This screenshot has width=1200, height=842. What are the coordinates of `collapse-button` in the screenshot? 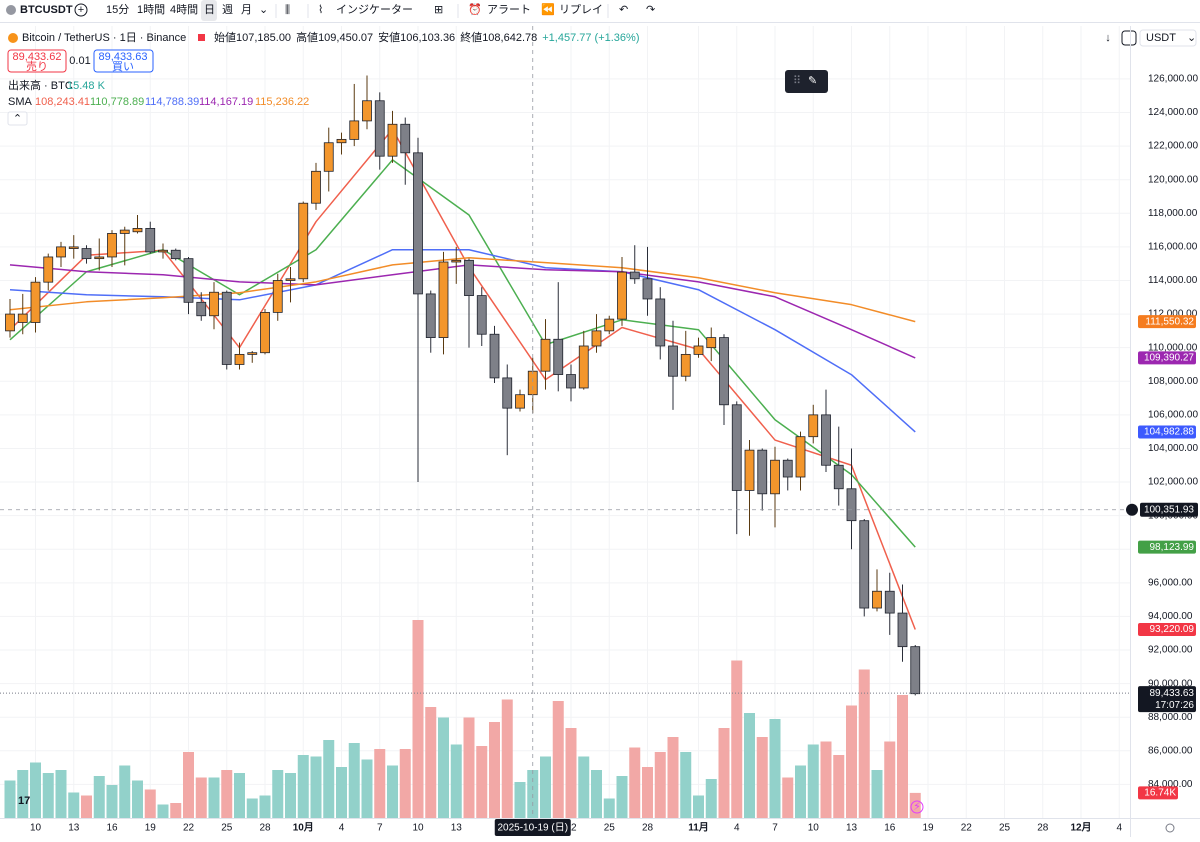 It's located at (17, 118).